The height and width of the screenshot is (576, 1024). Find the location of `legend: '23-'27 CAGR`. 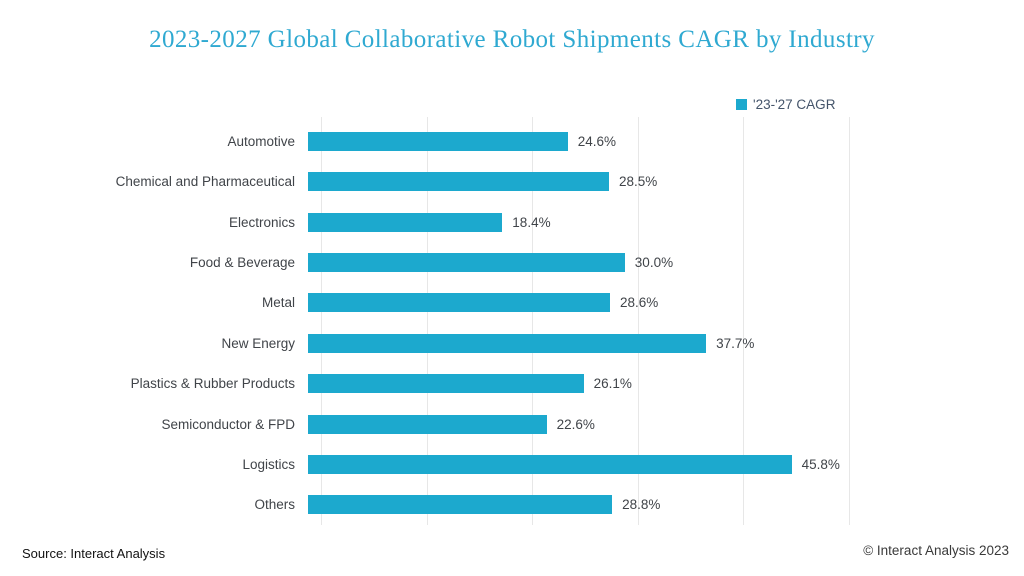

legend: '23-'27 CAGR is located at coordinates (785, 104).